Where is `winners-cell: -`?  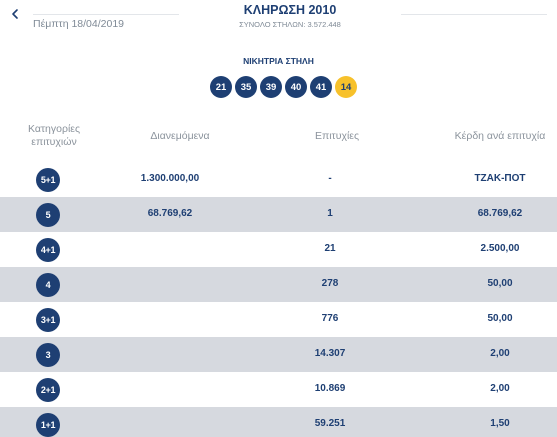 winners-cell: - is located at coordinates (330, 178).